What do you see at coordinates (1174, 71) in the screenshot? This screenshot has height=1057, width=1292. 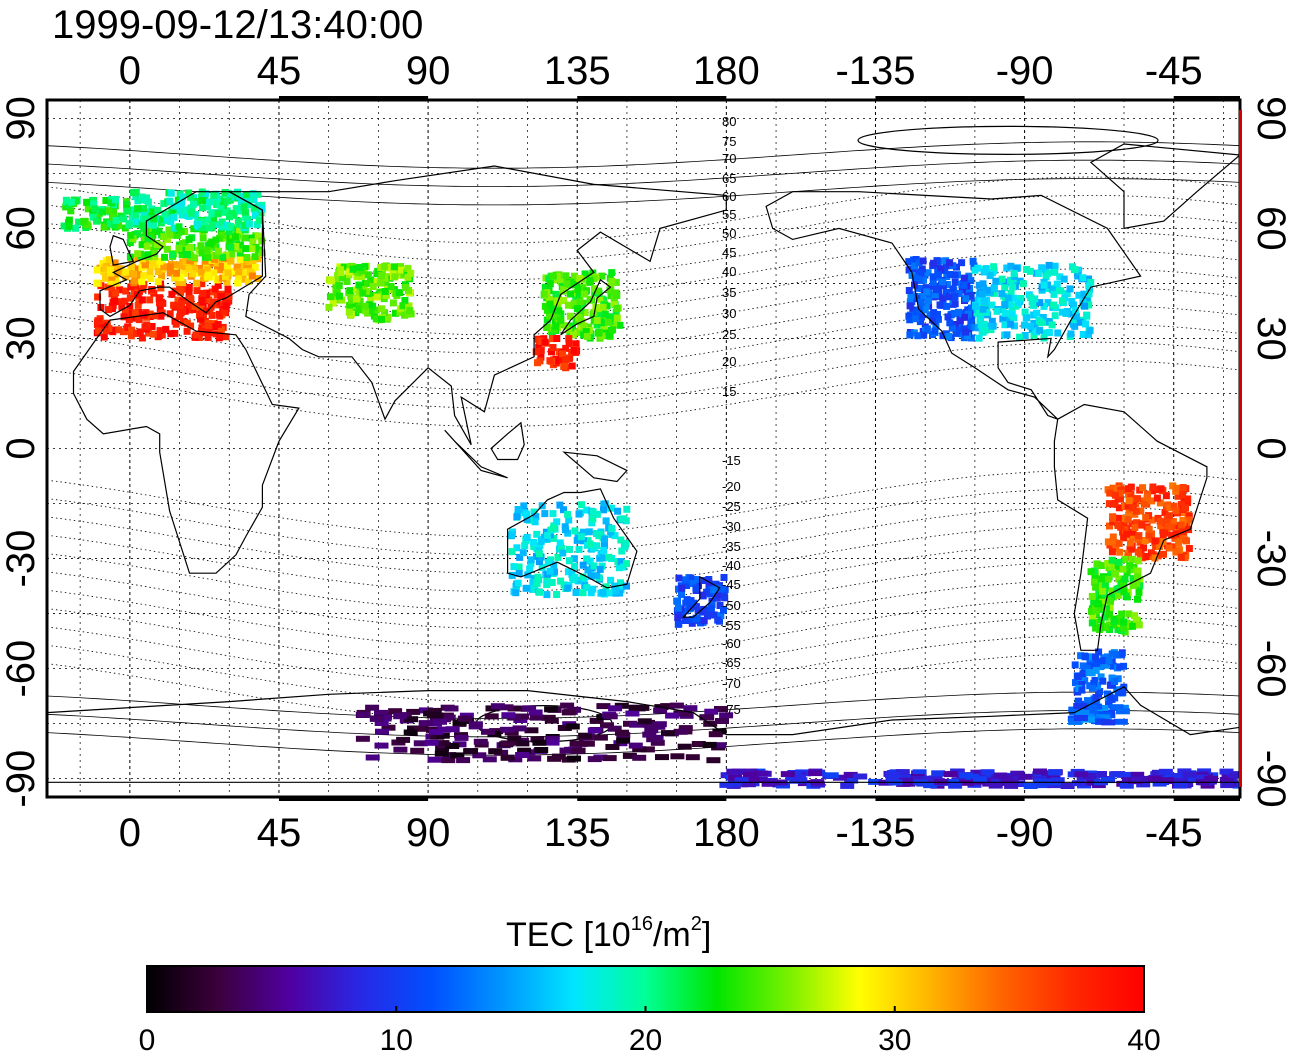 I see `longitude-tick-label: -45` at bounding box center [1174, 71].